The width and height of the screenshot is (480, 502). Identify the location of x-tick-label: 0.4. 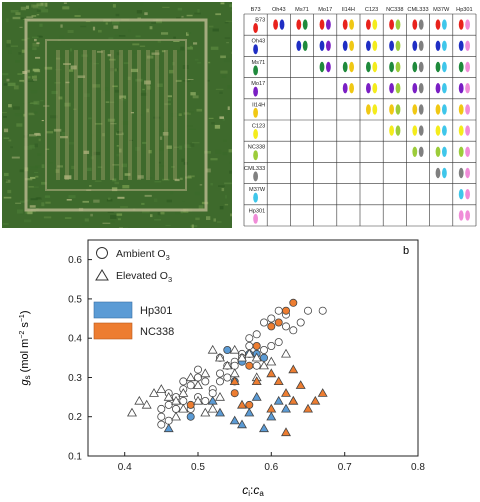
(125, 467).